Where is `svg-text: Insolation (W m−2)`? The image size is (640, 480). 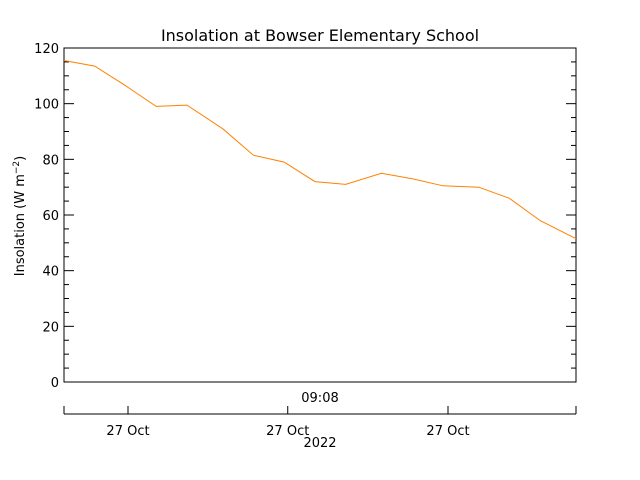 svg-text: Insolation (W m−2) is located at coordinates (20, 216).